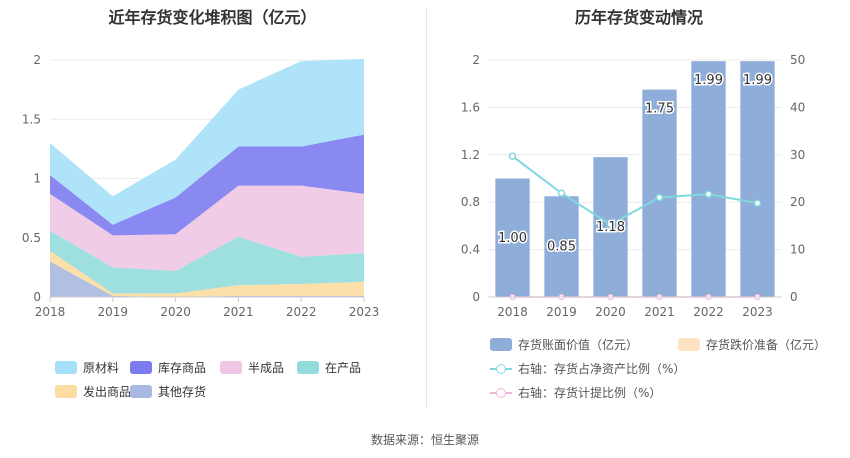  Describe the element at coordinates (266, 368) in the screenshot. I see `legend-label: 半成品` at that location.